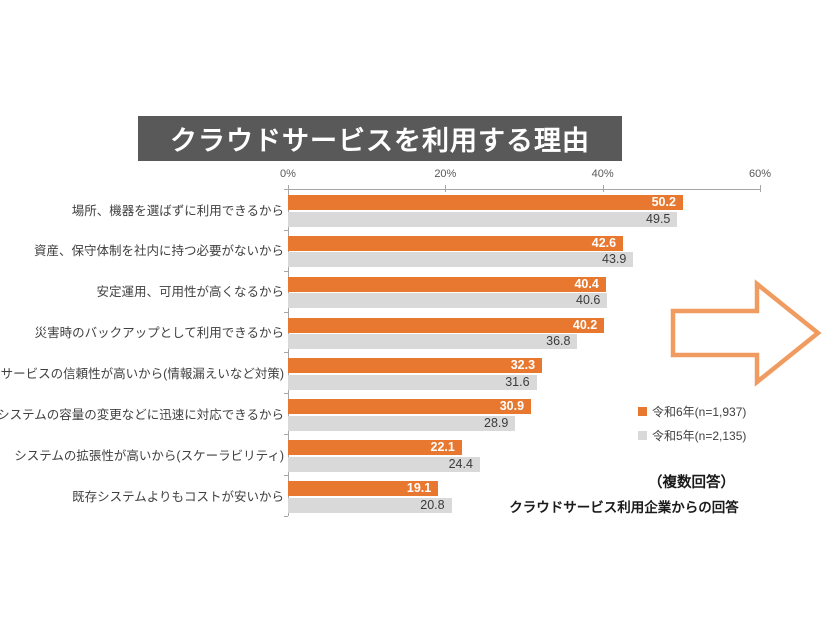  Describe the element at coordinates (190, 292) in the screenshot. I see `category-label: 安定運用、可用性が高くなるから` at that location.